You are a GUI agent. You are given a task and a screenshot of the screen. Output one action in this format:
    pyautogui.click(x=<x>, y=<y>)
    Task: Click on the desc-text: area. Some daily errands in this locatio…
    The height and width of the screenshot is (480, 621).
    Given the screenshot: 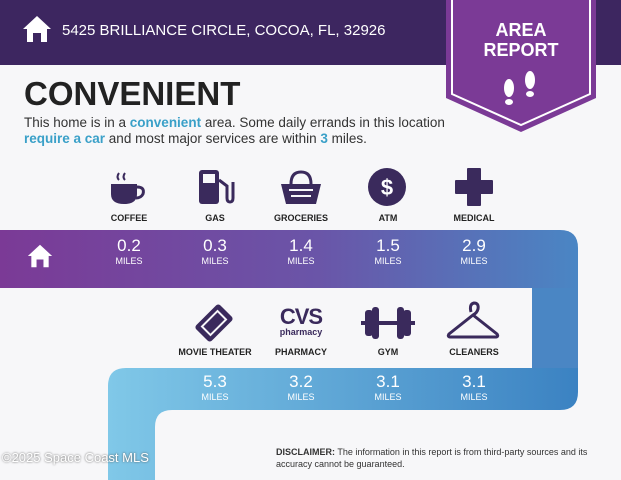 What is the action you would take?
    pyautogui.click(x=323, y=122)
    